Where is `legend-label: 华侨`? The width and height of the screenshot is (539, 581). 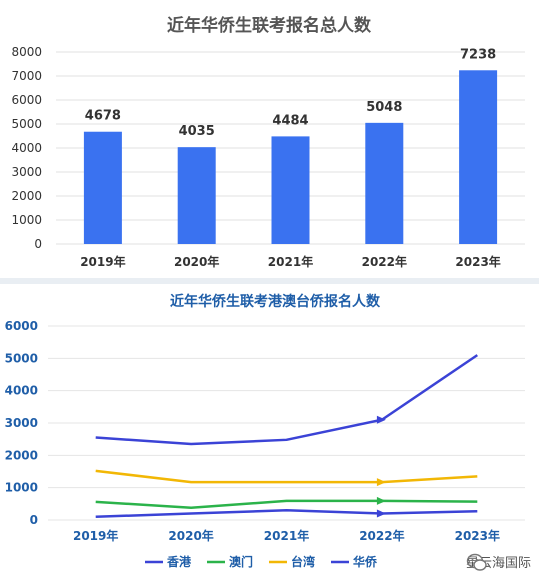 legend-label: 华侨 is located at coordinates (365, 561).